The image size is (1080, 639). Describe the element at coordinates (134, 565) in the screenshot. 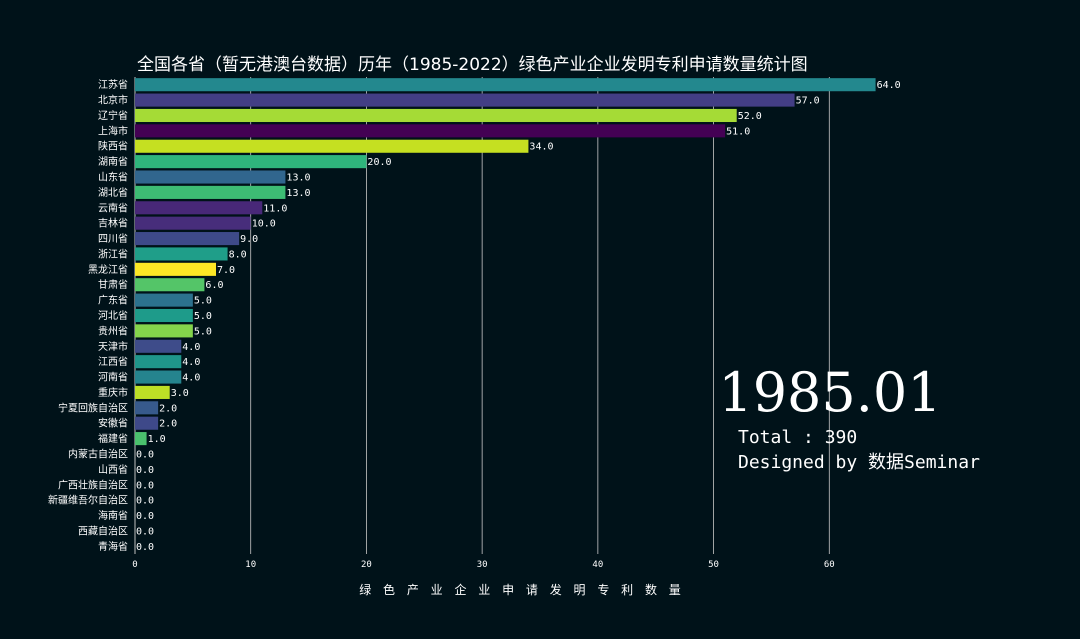

I see `x-tick-label: 0` at that location.